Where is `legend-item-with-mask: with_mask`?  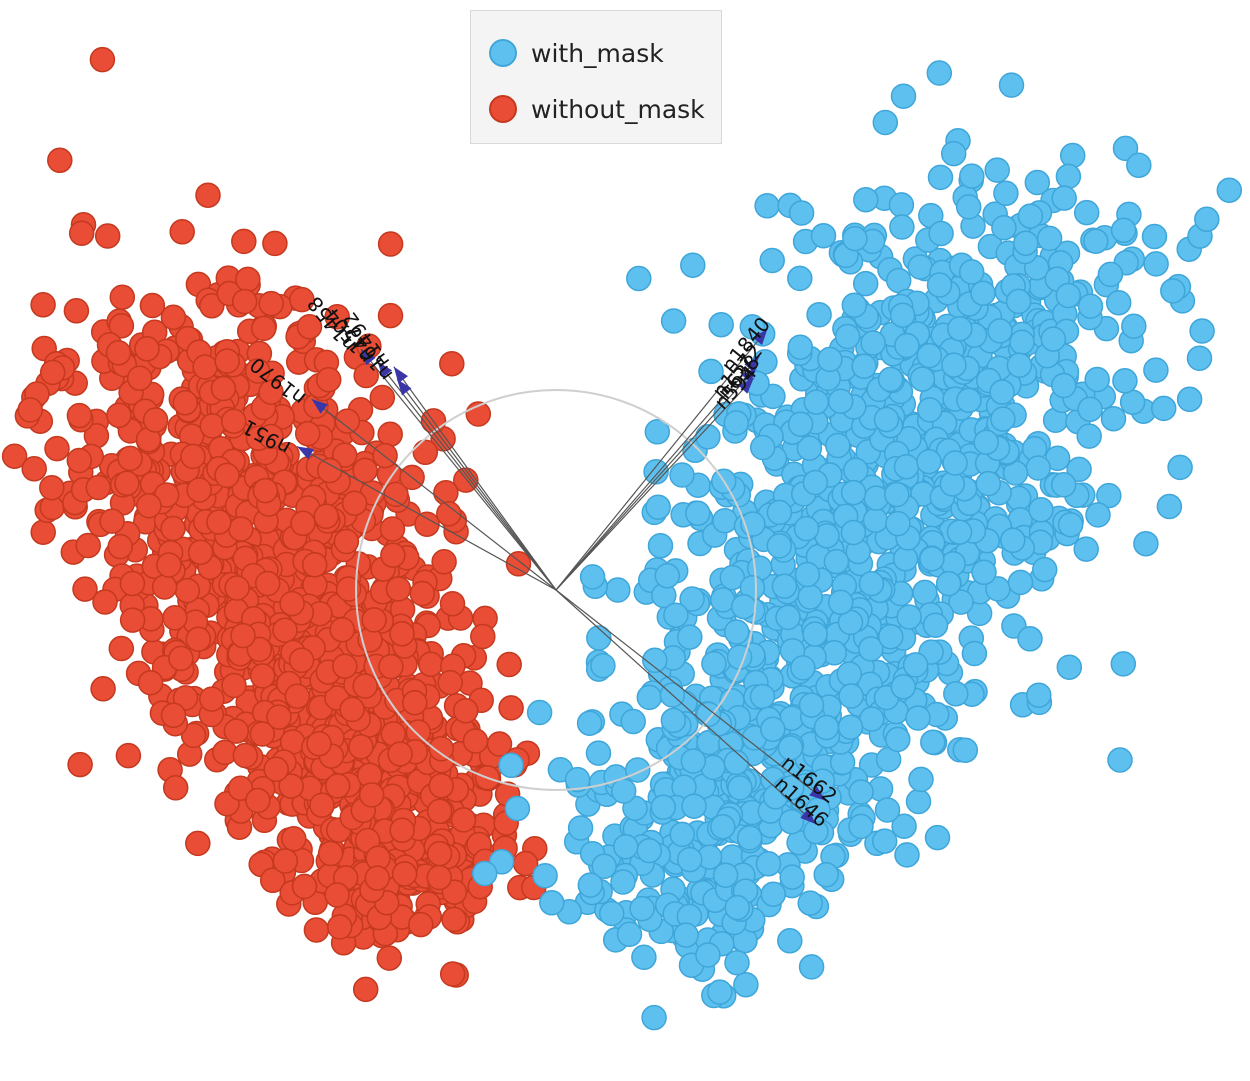 legend-item-with-mask: with_mask is located at coordinates (576, 53).